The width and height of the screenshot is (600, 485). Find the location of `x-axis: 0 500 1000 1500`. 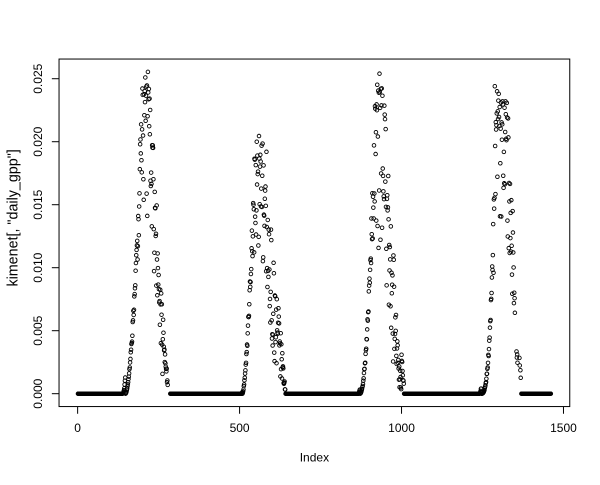

x-axis: 0 500 1000 1500 is located at coordinates (325, 420).